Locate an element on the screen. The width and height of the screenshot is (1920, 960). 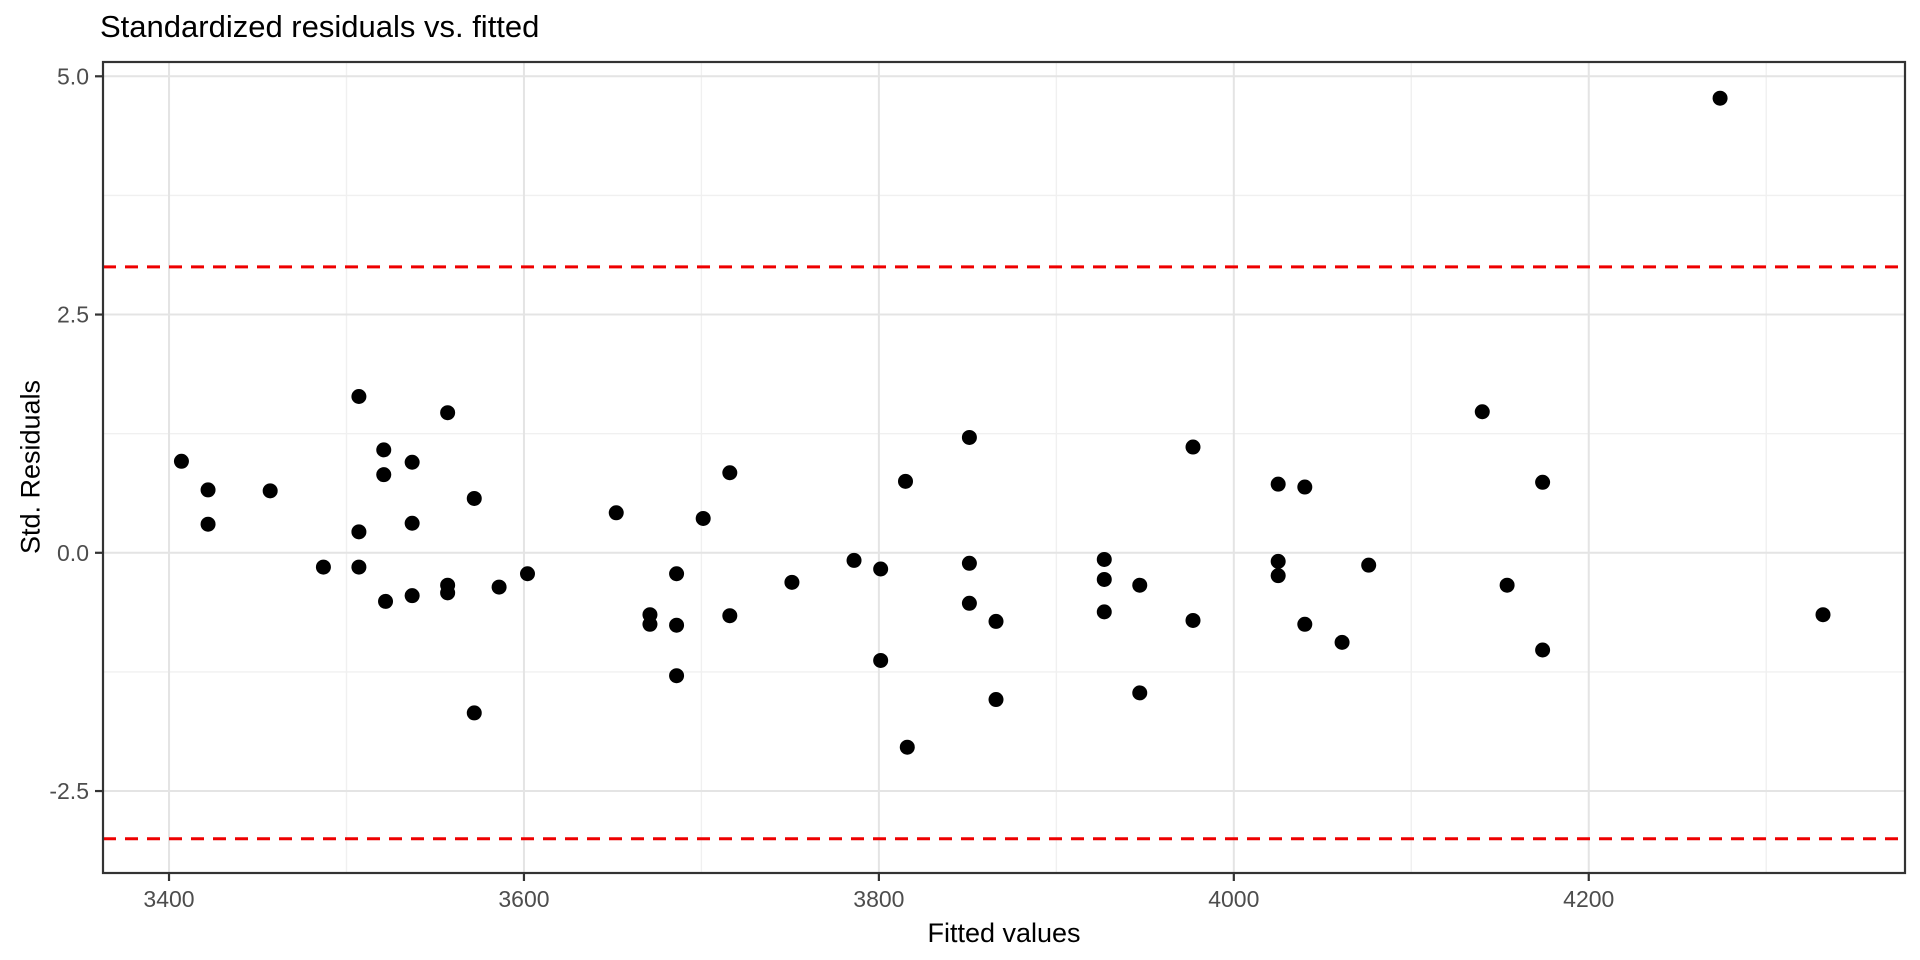
x-tick-label: 4200 is located at coordinates (1588, 899).